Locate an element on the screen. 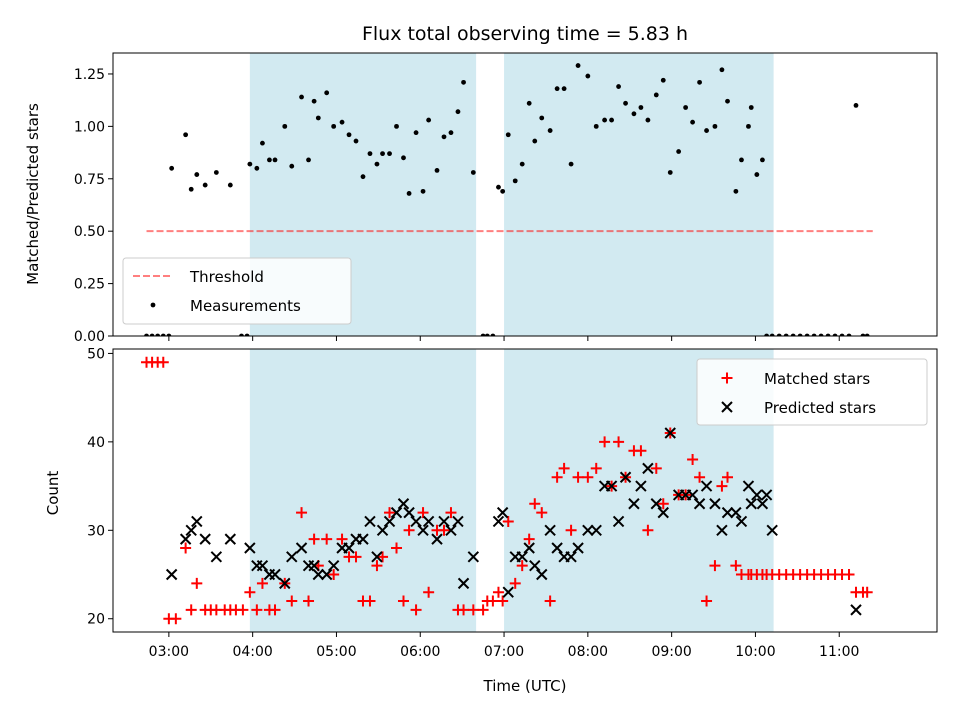  legend-predicted-label: Predicted stars is located at coordinates (820, 408).